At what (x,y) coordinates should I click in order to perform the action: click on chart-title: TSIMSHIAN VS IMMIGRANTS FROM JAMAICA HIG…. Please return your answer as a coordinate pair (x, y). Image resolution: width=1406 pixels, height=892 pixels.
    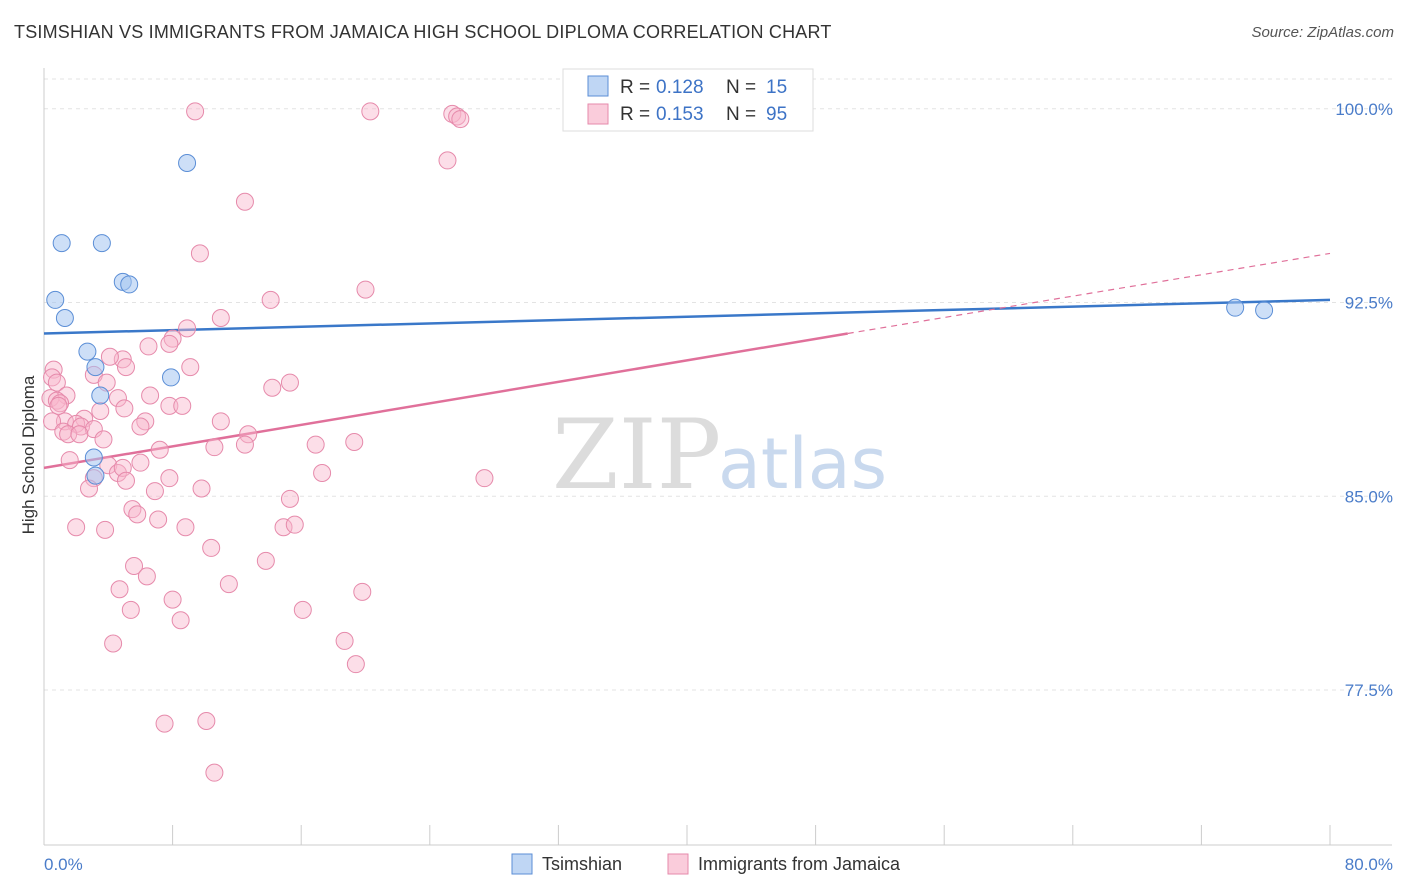
    Looking at the image, I should click on (423, 32).